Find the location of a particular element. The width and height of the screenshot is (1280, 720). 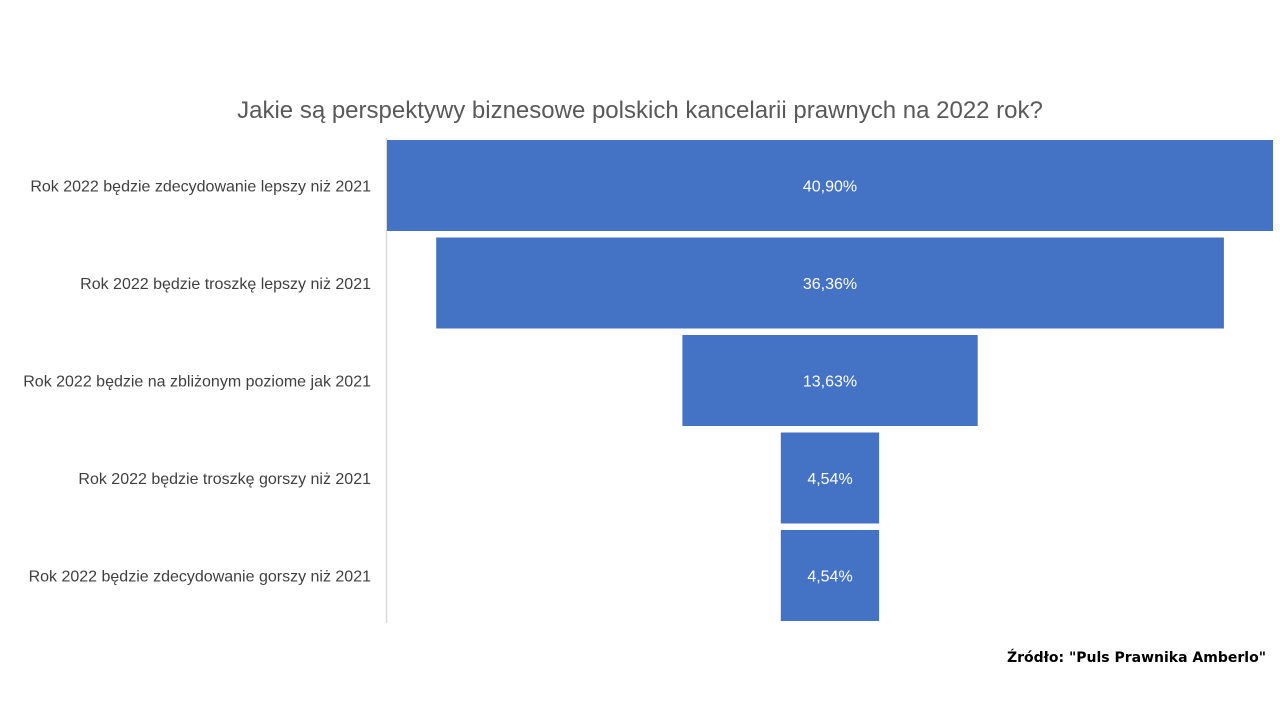

bar-data-label: 36,36% is located at coordinates (830, 284).